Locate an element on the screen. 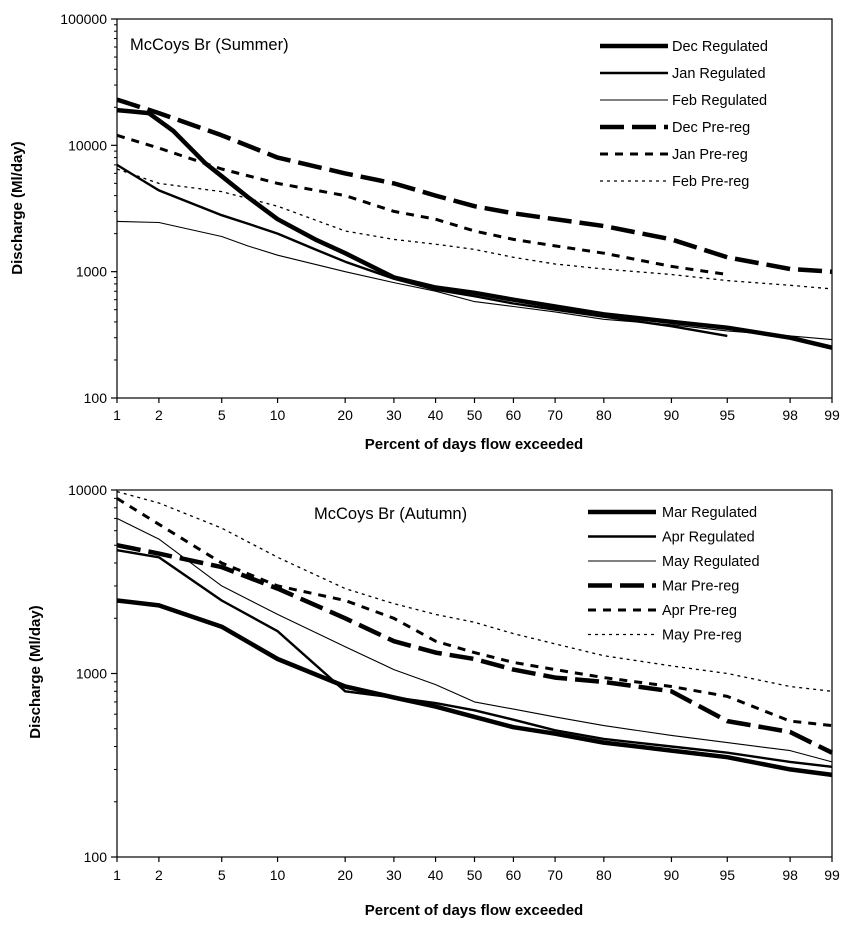 This screenshot has height=931, width=853. legend-label: Jan Regulated is located at coordinates (719, 74).